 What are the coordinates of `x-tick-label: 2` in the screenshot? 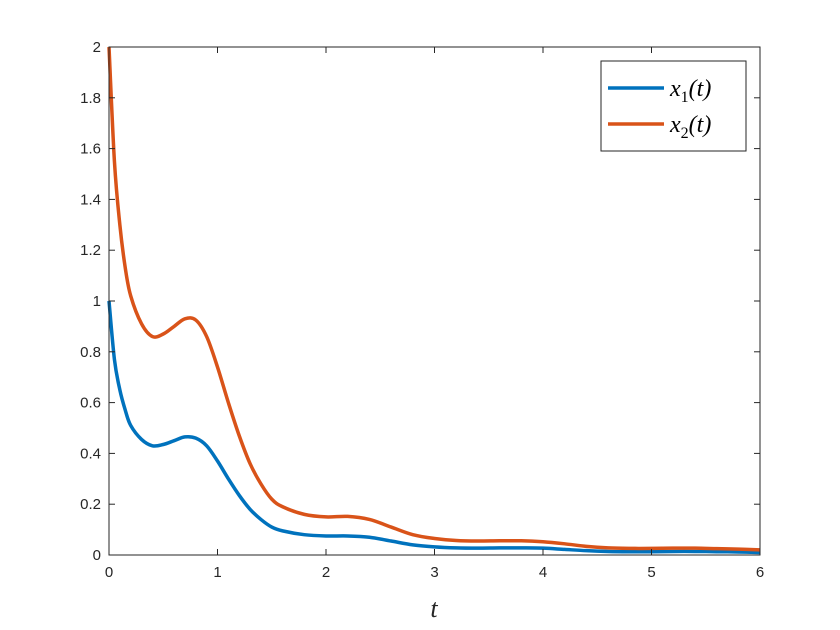 It's located at (326, 572).